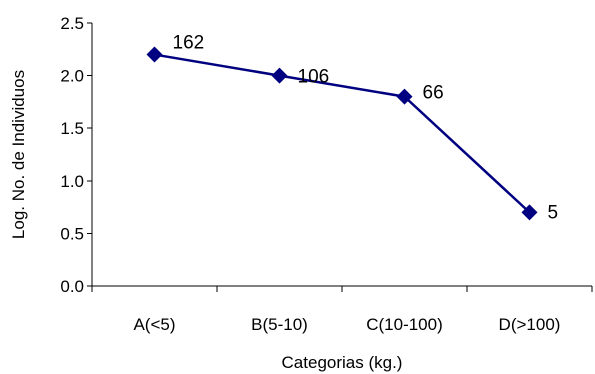 The image size is (595, 374). Describe the element at coordinates (154, 324) in the screenshot. I see `x-tick-label: A(<5)` at that location.